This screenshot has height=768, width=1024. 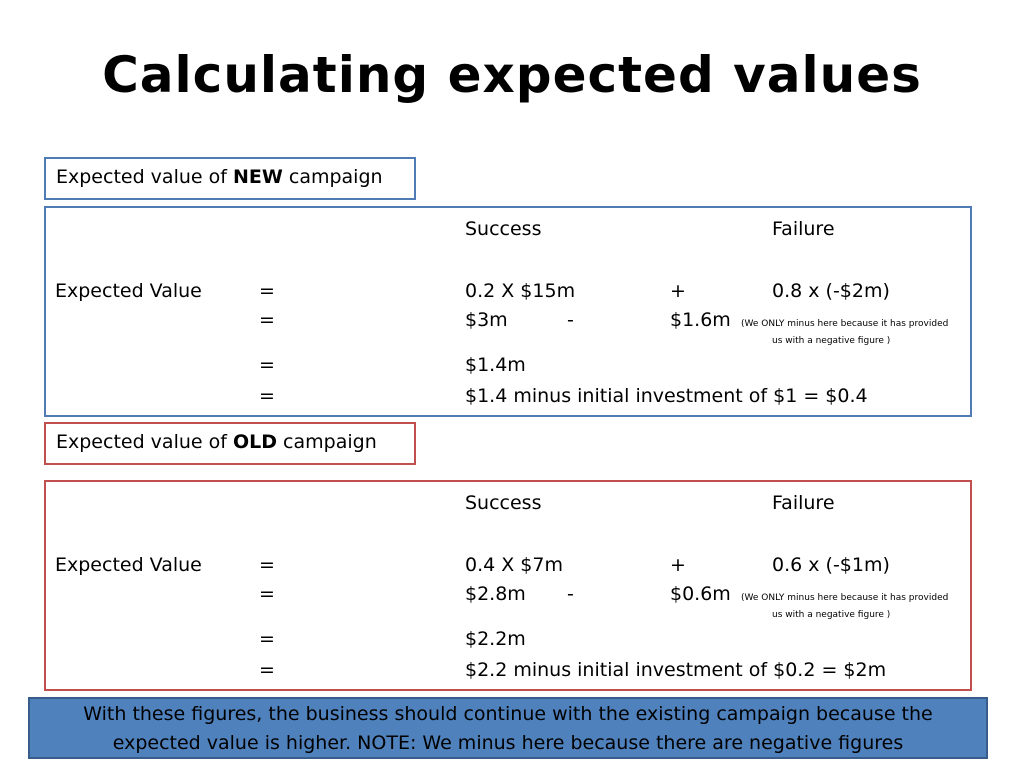 I want to click on old-eq1: =, so click(x=267, y=565).